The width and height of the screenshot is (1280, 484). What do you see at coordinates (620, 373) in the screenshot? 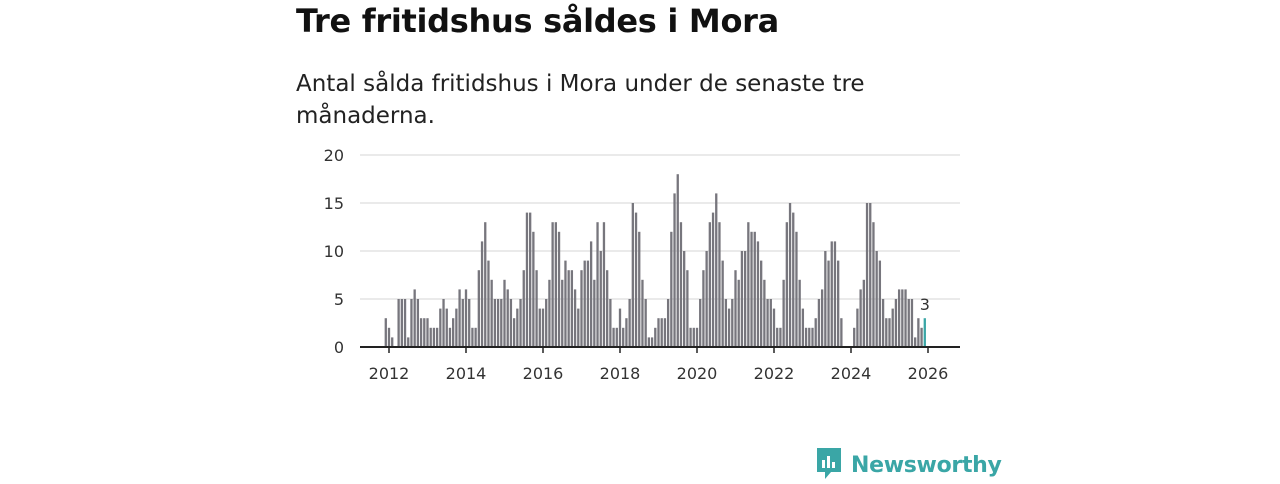
I see `x-tick-label-2018: 2018` at bounding box center [620, 373].